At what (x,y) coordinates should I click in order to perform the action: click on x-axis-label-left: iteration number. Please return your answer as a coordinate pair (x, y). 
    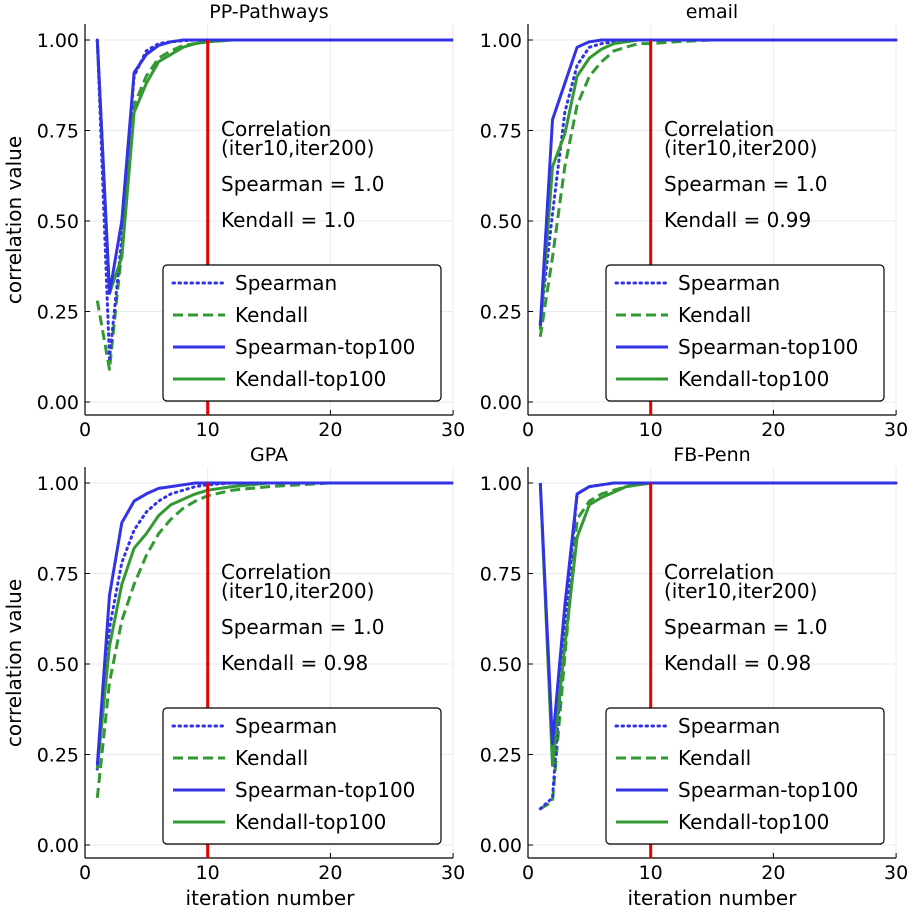
    Looking at the image, I should click on (271, 898).